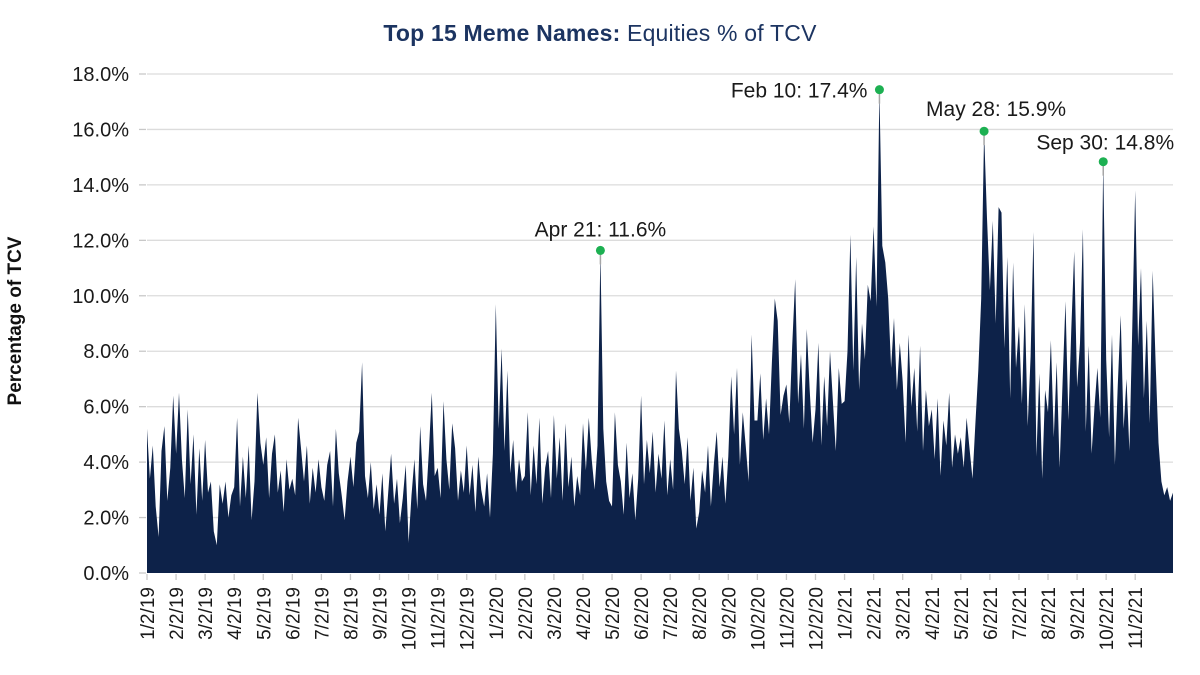 This screenshot has width=1200, height=675. What do you see at coordinates (584, 613) in the screenshot?
I see `x-tick-label: 4/2/20` at bounding box center [584, 613].